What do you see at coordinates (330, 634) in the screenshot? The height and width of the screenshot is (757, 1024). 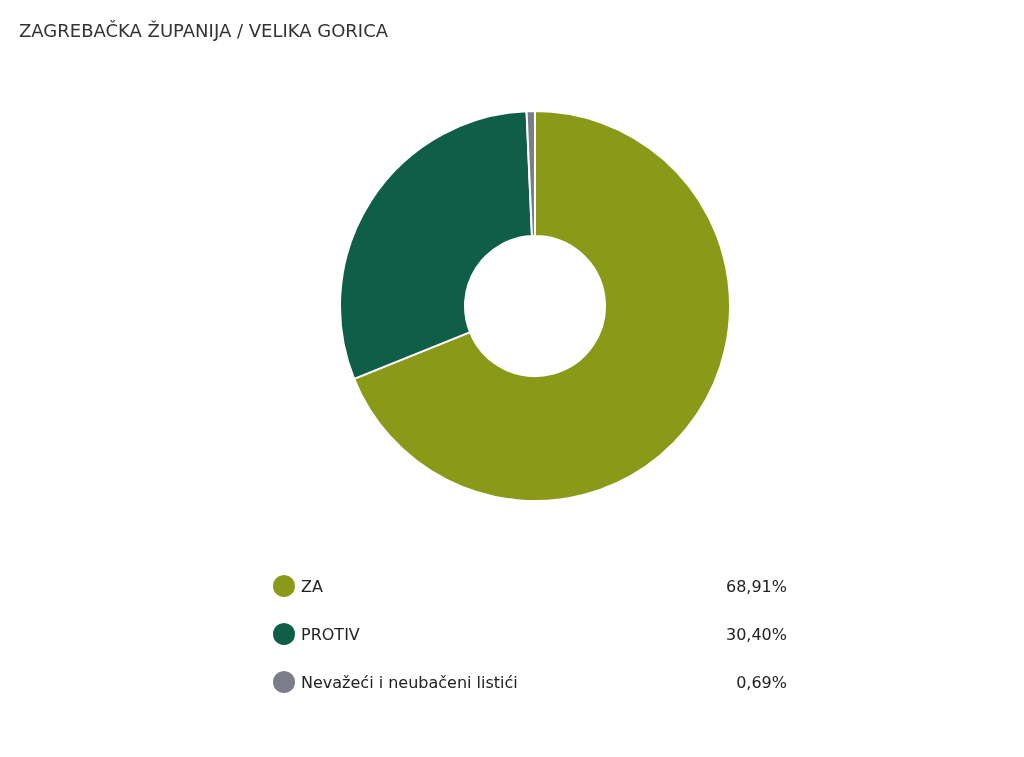 I see `legend-label: PROTIV` at bounding box center [330, 634].